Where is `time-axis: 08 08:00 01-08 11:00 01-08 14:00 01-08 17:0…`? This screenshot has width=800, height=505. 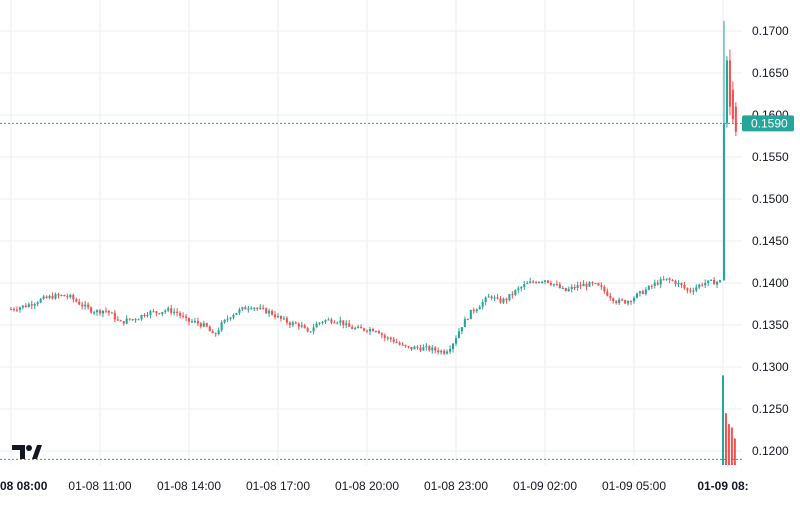
time-axis: 08 08:00 01-08 11:00 01-08 14:00 01-08 17:0… is located at coordinates (374, 486).